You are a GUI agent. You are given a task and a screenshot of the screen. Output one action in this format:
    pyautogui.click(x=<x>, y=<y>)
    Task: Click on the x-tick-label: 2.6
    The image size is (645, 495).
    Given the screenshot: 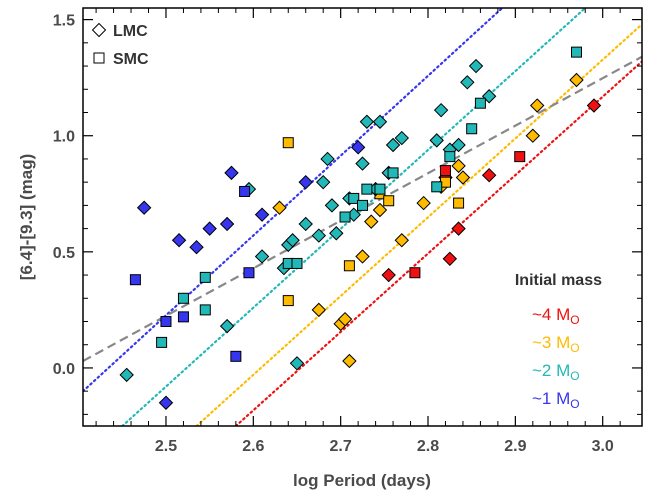 What is the action you would take?
    pyautogui.click(x=253, y=446)
    